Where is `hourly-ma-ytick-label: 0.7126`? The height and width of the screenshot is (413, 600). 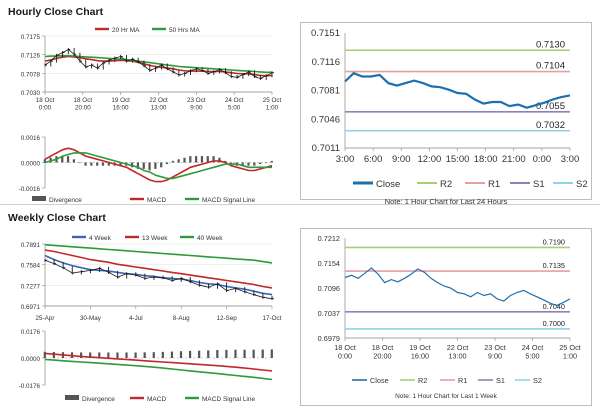 hourly-ma-ytick-label: 0.7126 is located at coordinates (31, 56).